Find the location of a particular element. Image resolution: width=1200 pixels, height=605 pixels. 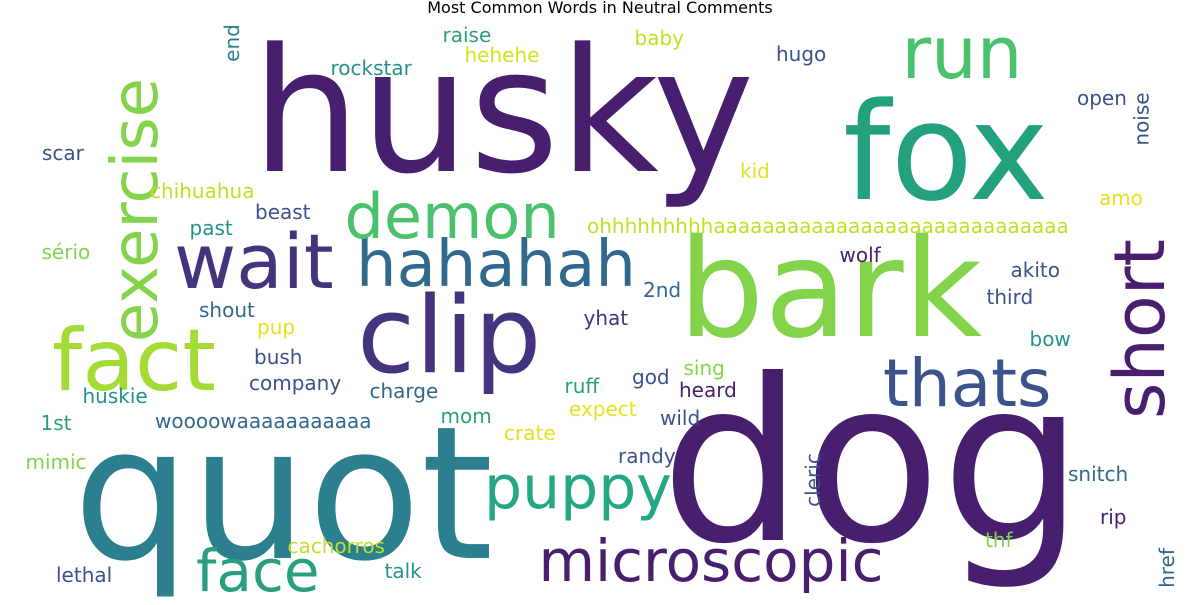

word-49: huskie is located at coordinates (115, 396).